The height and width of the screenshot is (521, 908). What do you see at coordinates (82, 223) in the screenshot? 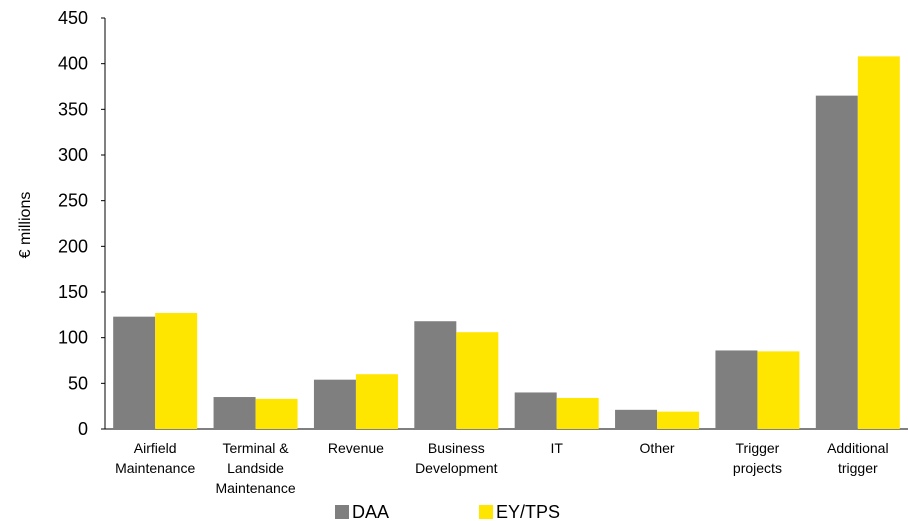
I see `y-axis: 0 50 100 150 200 250 300 350 400 450` at bounding box center [82, 223].